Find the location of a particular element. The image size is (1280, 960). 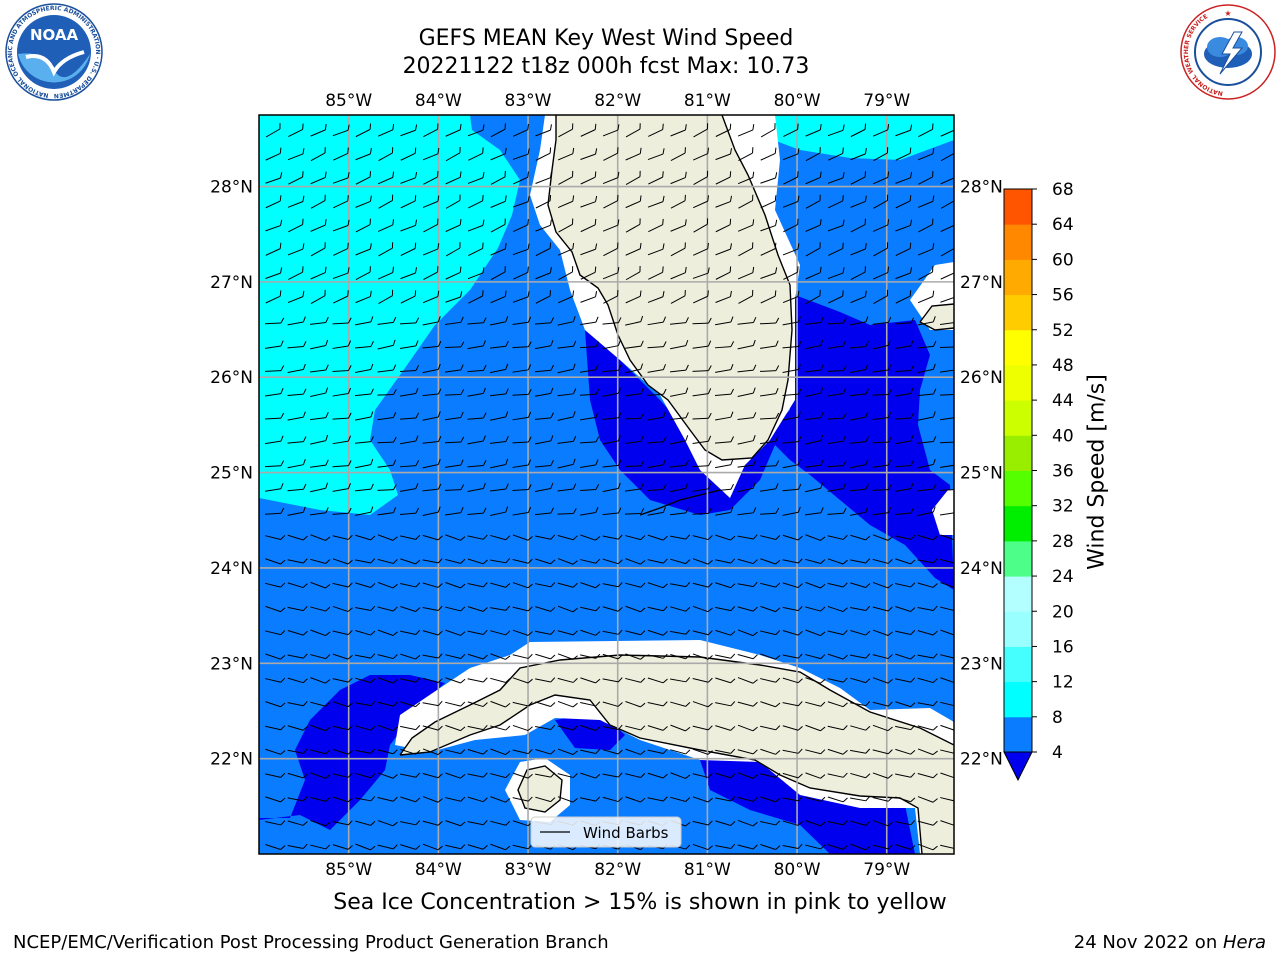

lat-tick-label: 23°N is located at coordinates (231, 664).